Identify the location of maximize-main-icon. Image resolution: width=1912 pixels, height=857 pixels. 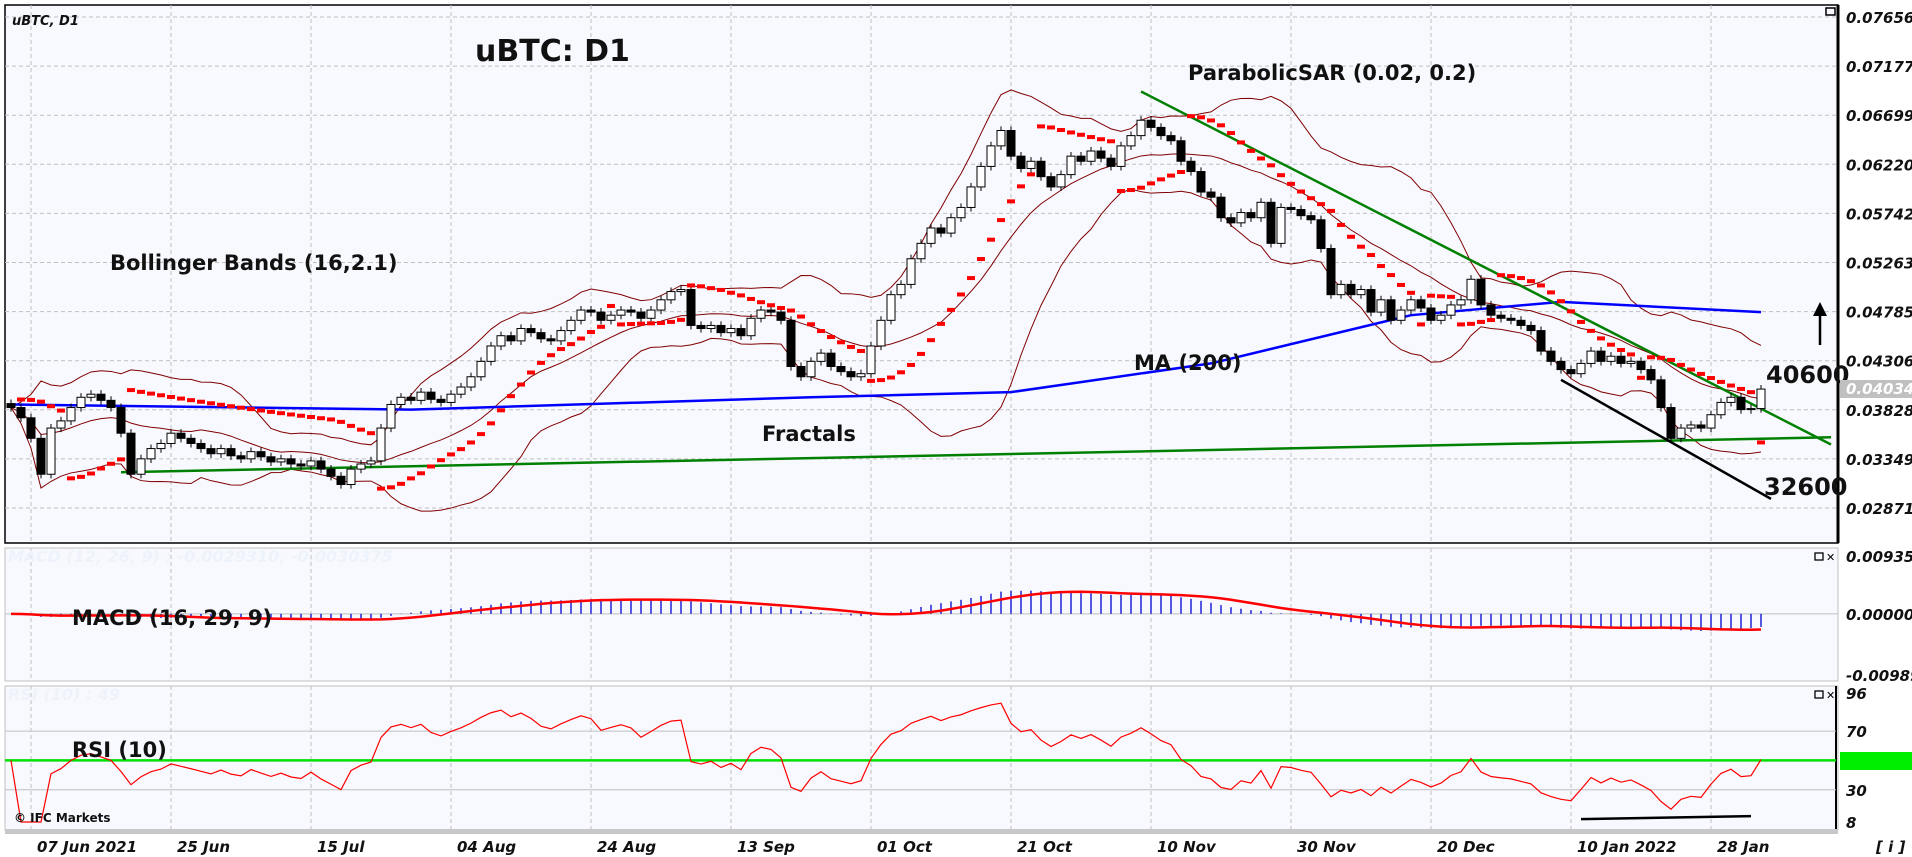
(1830, 11).